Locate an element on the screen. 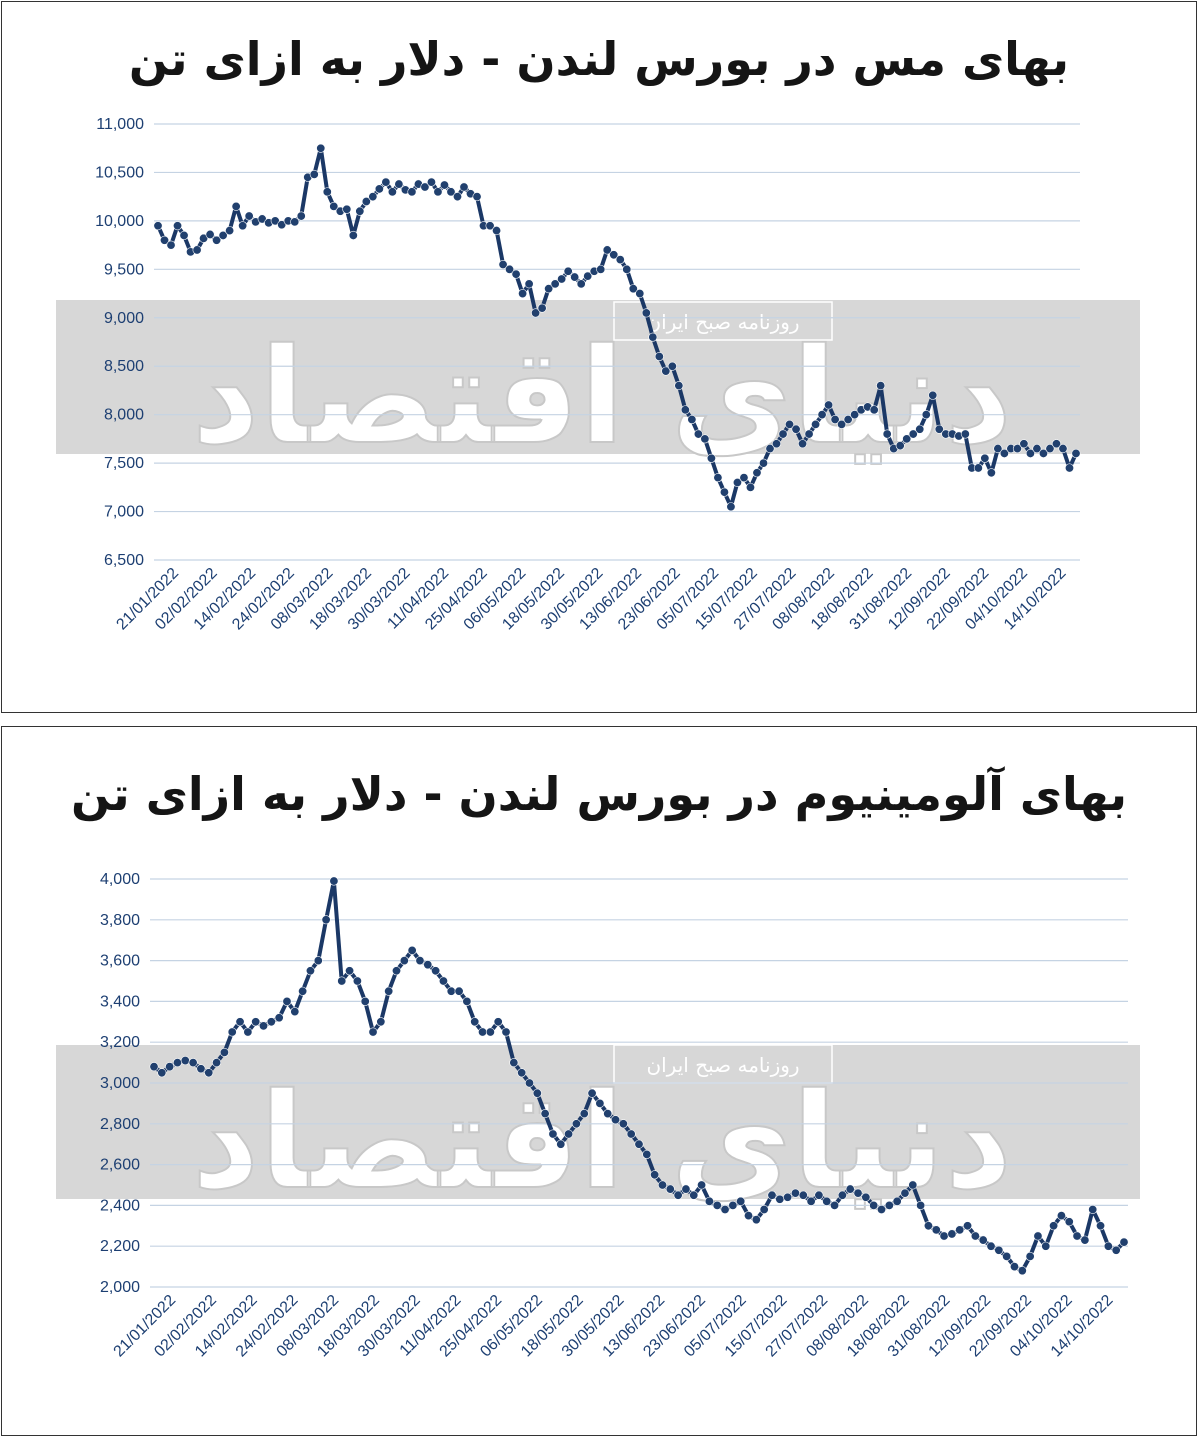  watermark-brand-logo: دنیای اقتصاد is located at coordinates (602, 397).